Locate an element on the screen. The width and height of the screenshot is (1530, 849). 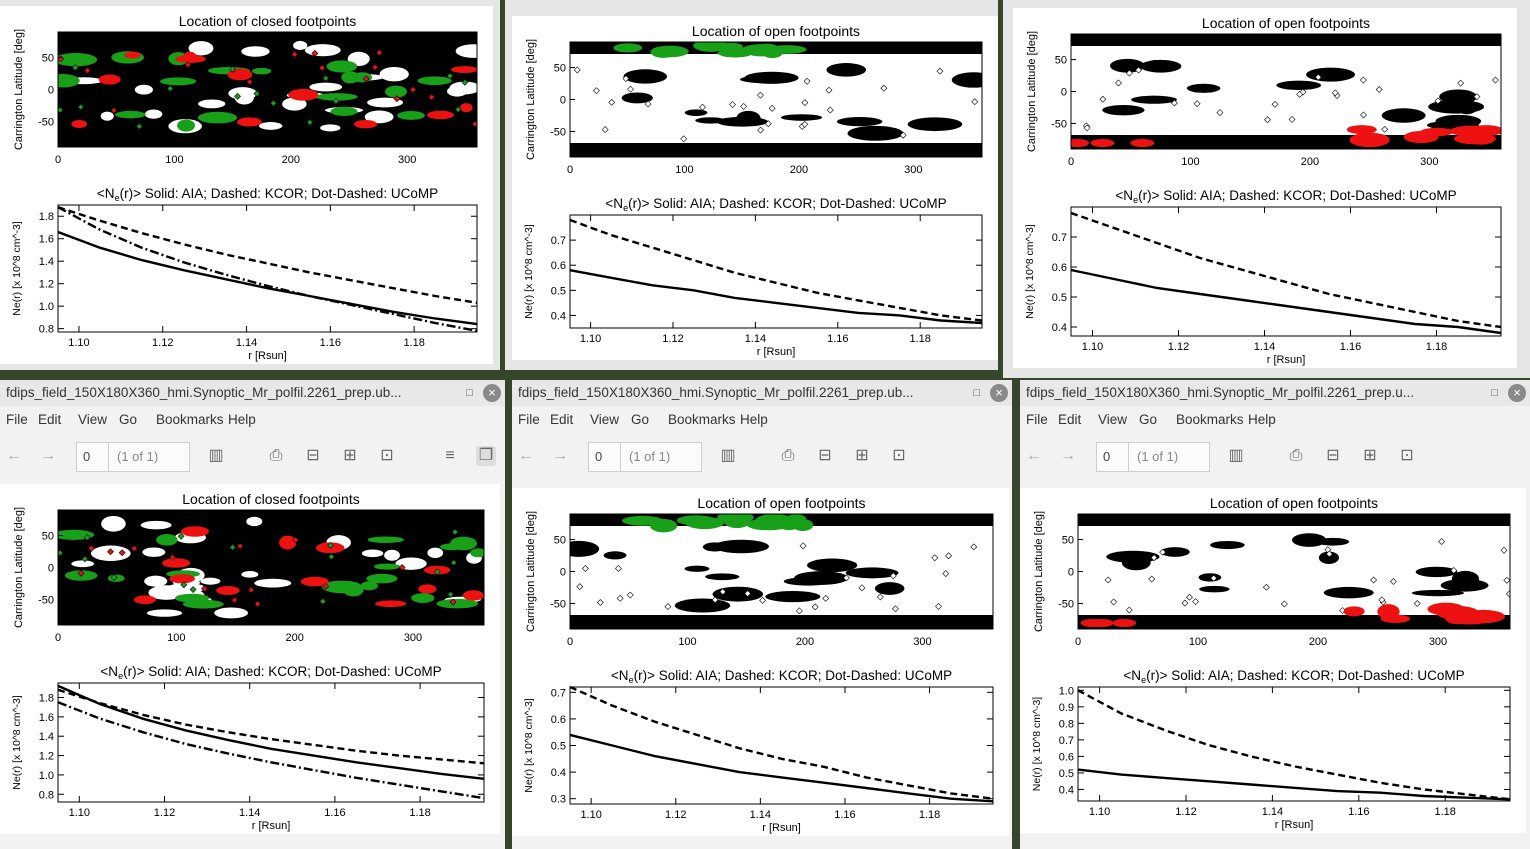
ne-xtick-label: 1.18 is located at coordinates (929, 815).